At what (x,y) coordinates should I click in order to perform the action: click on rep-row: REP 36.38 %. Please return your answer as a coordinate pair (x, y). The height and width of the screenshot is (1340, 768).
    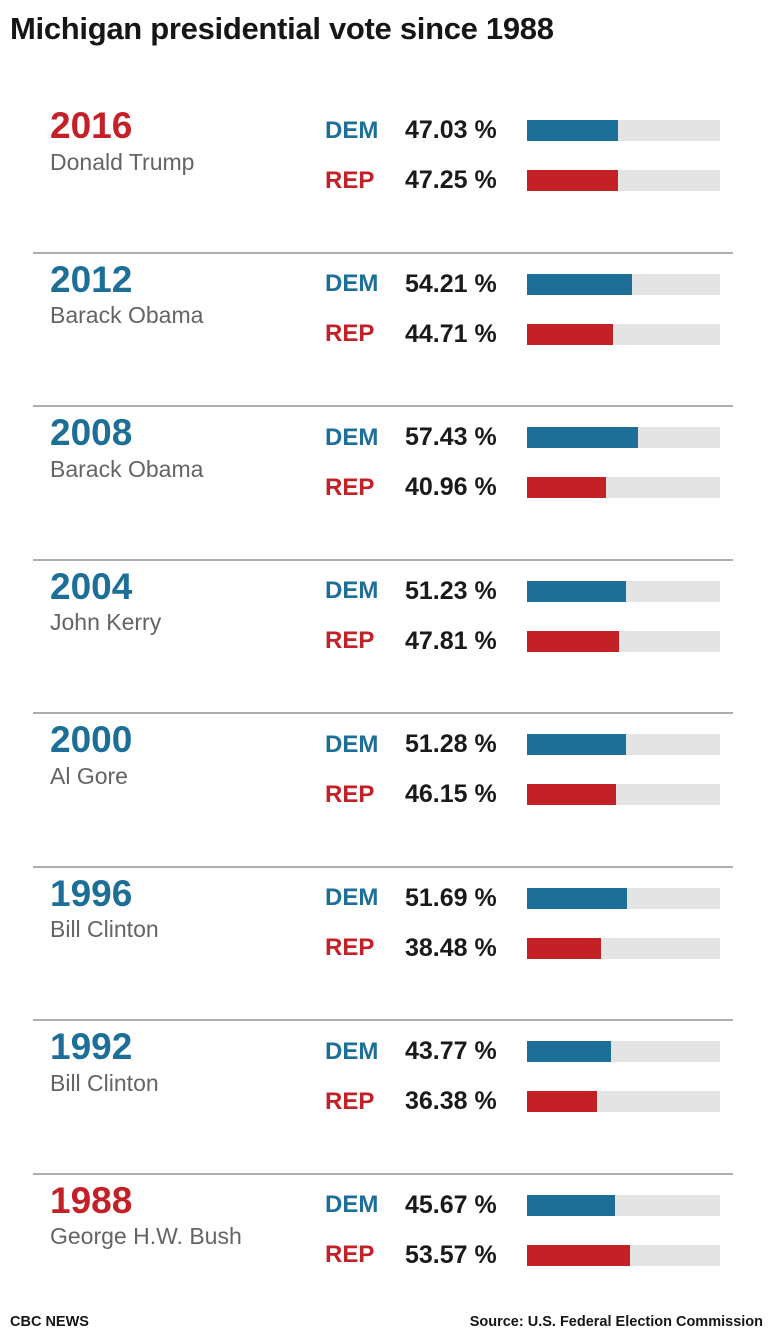
    Looking at the image, I should click on (546, 1101).